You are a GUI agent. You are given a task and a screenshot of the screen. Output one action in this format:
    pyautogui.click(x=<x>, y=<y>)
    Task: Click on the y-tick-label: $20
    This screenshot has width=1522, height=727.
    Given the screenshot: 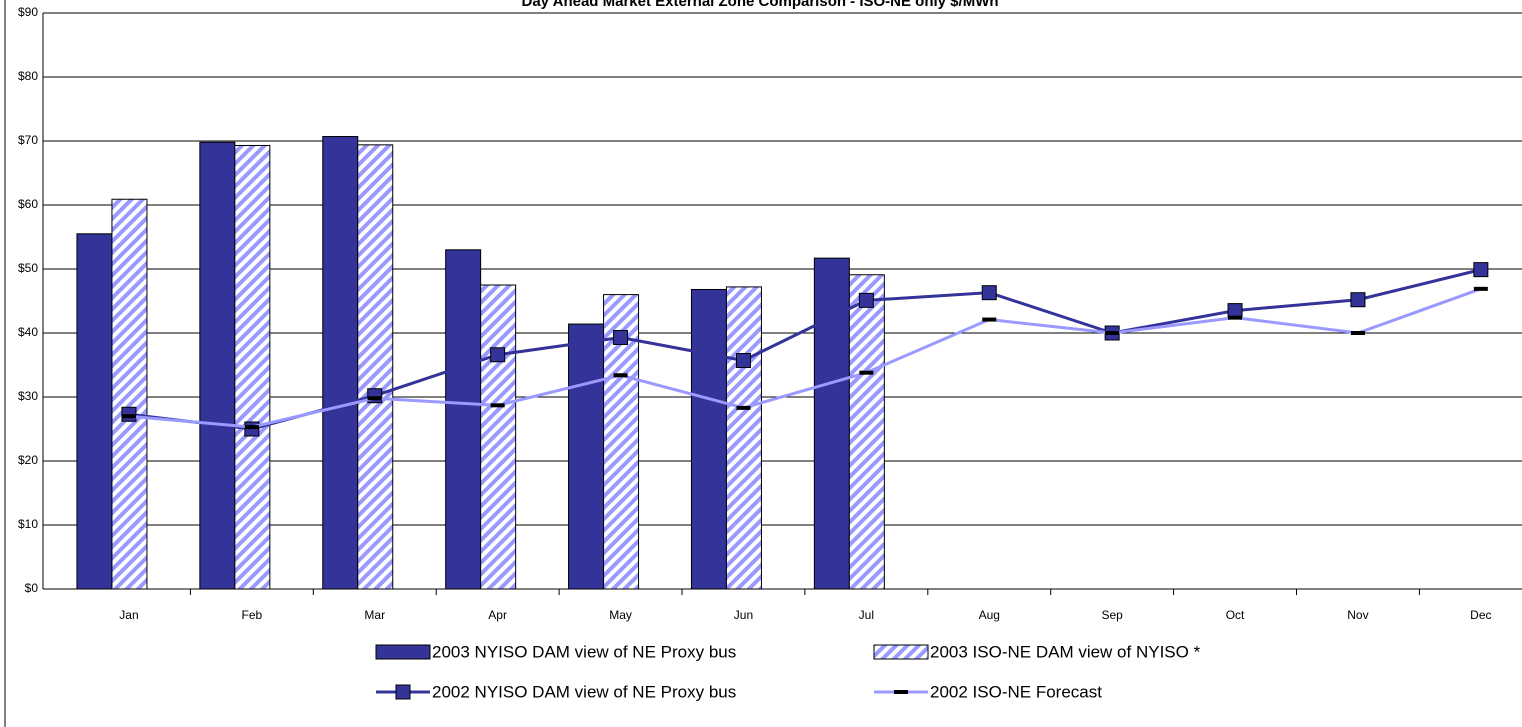 What is the action you would take?
    pyautogui.click(x=28, y=460)
    